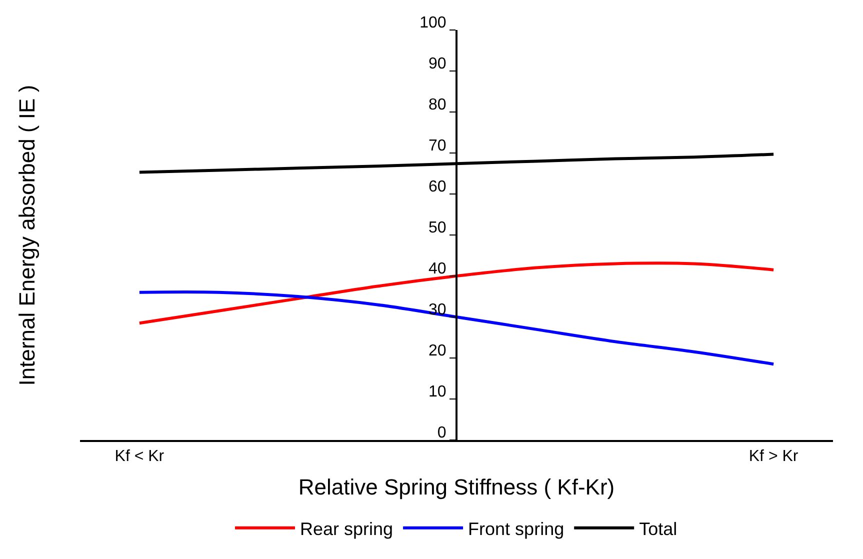 The image size is (863, 559). I want to click on y-tick-label: 70, so click(437, 146).